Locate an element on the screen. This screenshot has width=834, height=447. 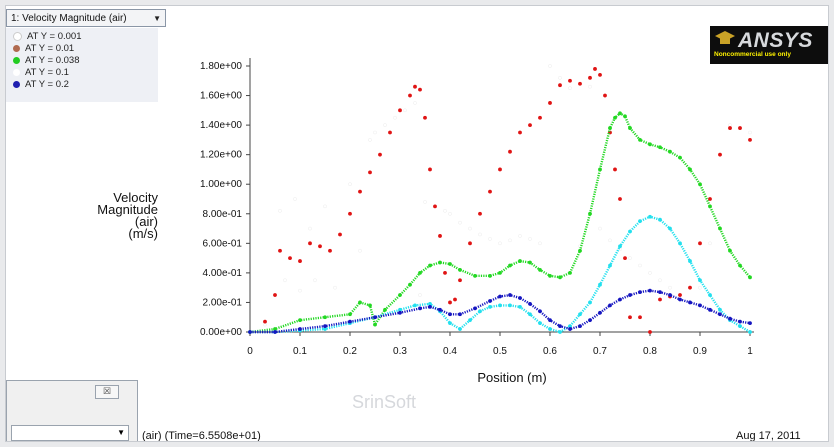
close-button: ☒ is located at coordinates (107, 392).